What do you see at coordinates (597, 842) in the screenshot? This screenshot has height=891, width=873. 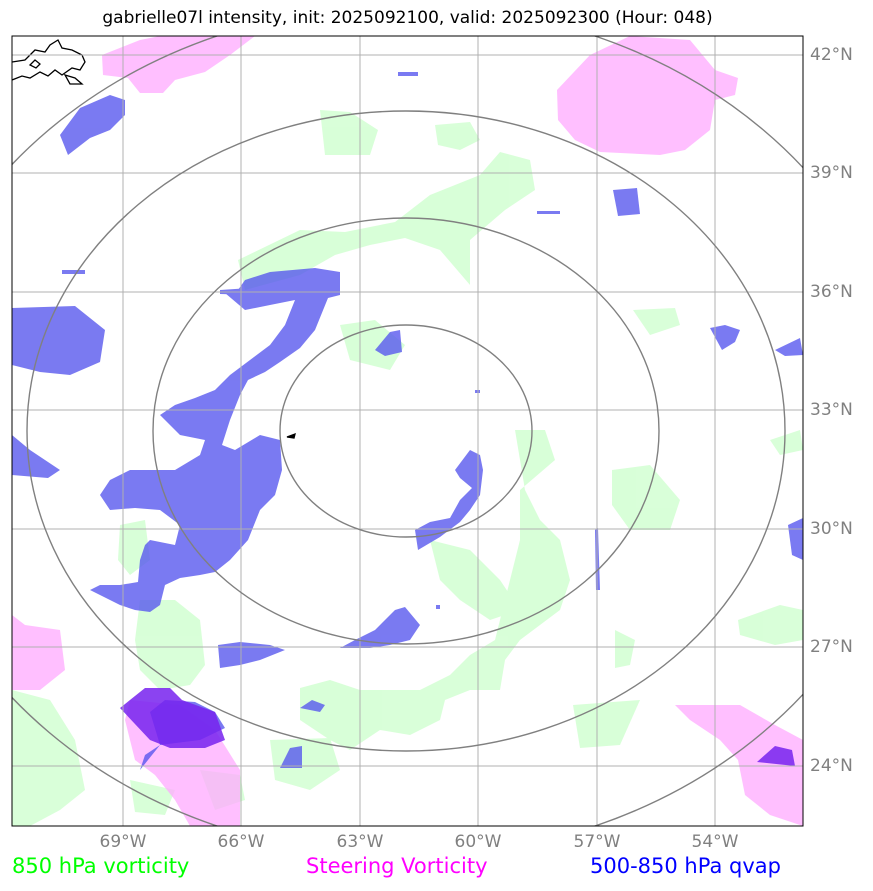 I see `lon-label-57w: 57°W` at bounding box center [597, 842].